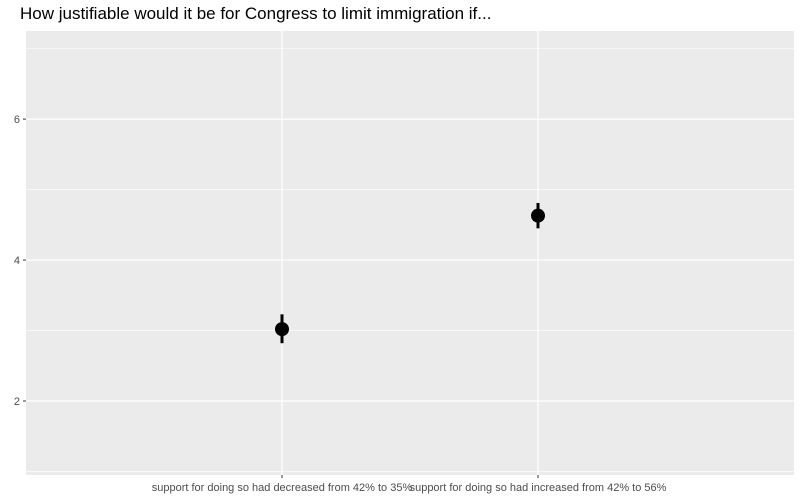  What do you see at coordinates (17, 402) in the screenshot?
I see `y-tick-label: 2` at bounding box center [17, 402].